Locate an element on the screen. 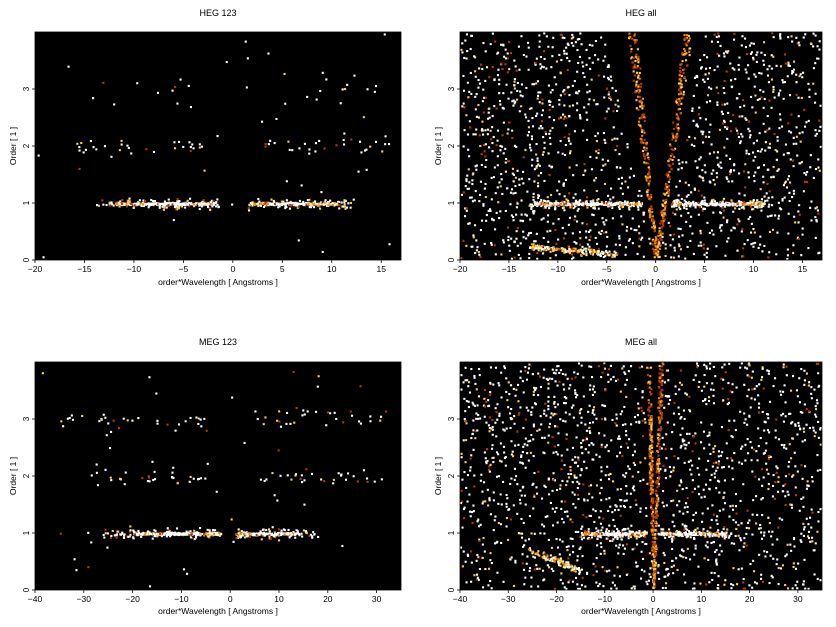  heatmap-marks is located at coordinates (214, 479).